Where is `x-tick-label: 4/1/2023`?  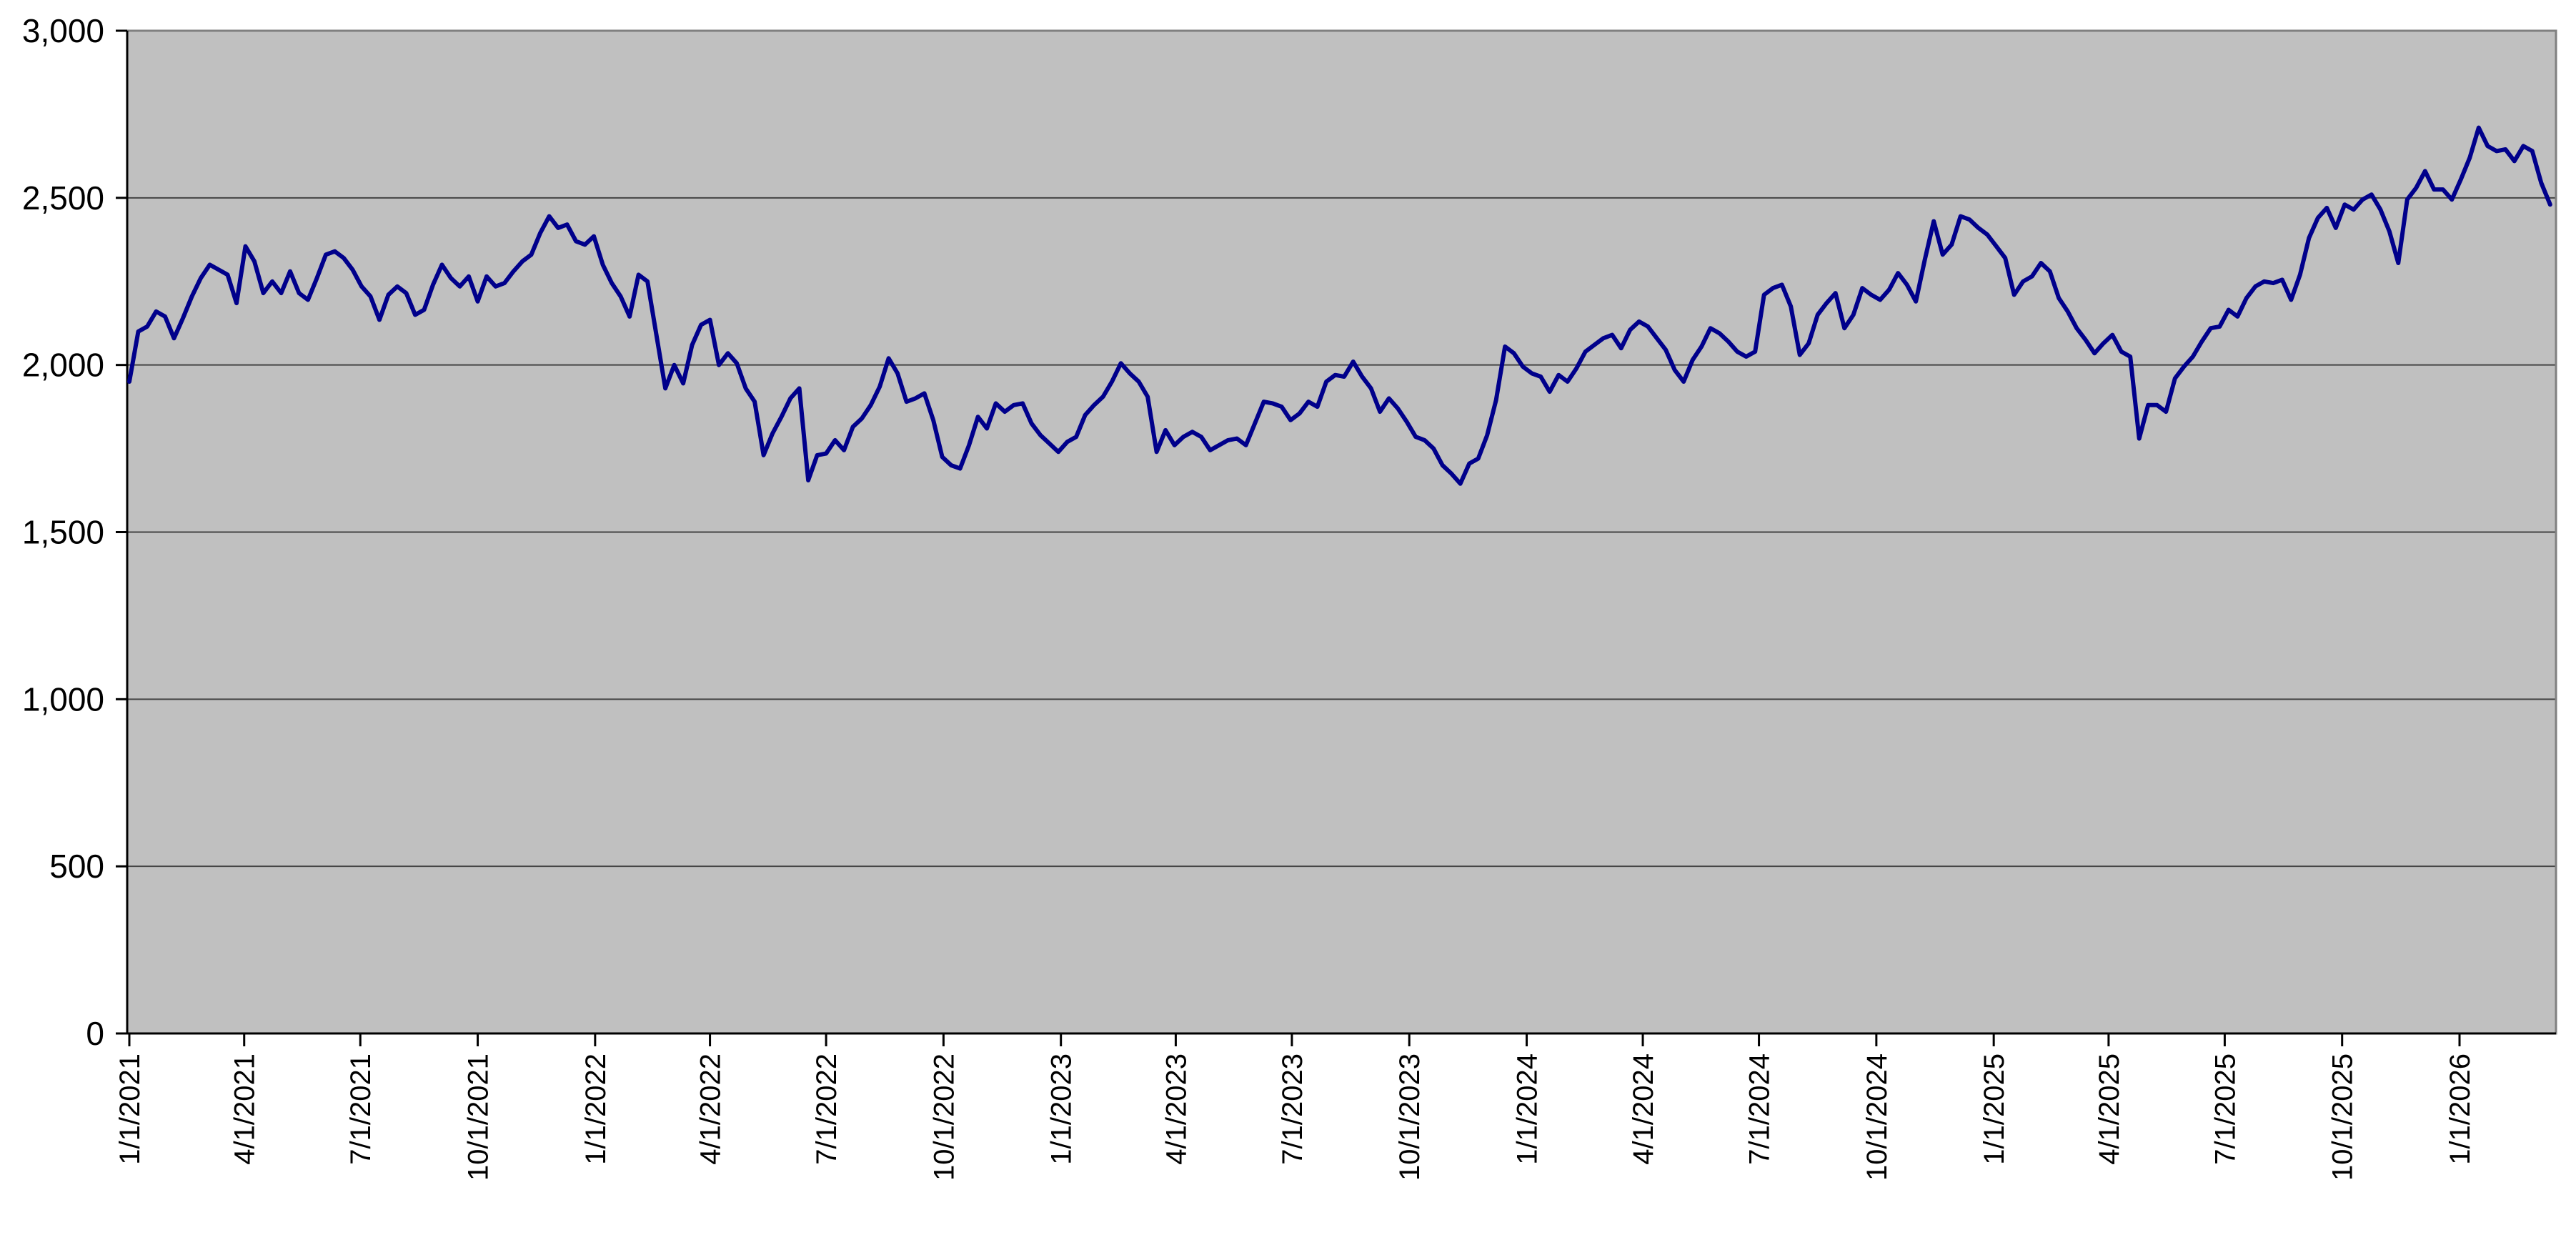
x-tick-label: 4/1/2023 is located at coordinates (1176, 1109).